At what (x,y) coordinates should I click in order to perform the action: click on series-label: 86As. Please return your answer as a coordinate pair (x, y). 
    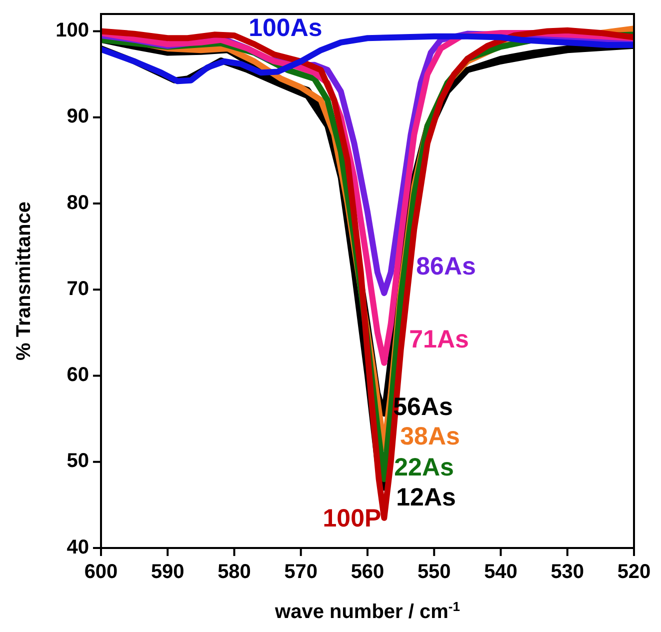
    Looking at the image, I should click on (446, 266).